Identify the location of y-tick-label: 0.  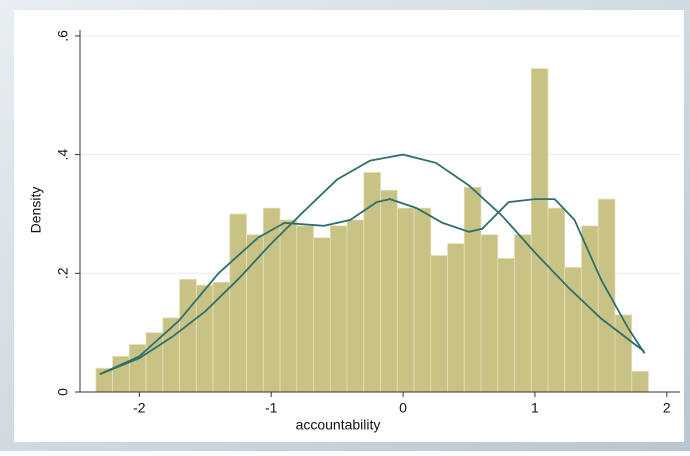
(63, 392).